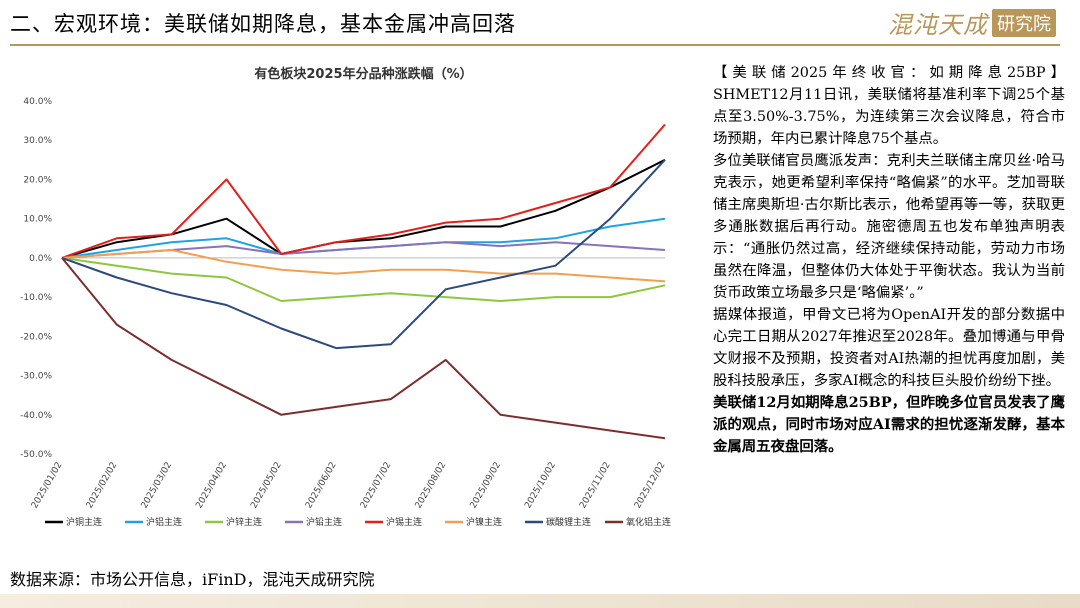 This screenshot has height=608, width=1080. Describe the element at coordinates (36, 416) in the screenshot. I see `y-tick-label: -40.0%` at that location.